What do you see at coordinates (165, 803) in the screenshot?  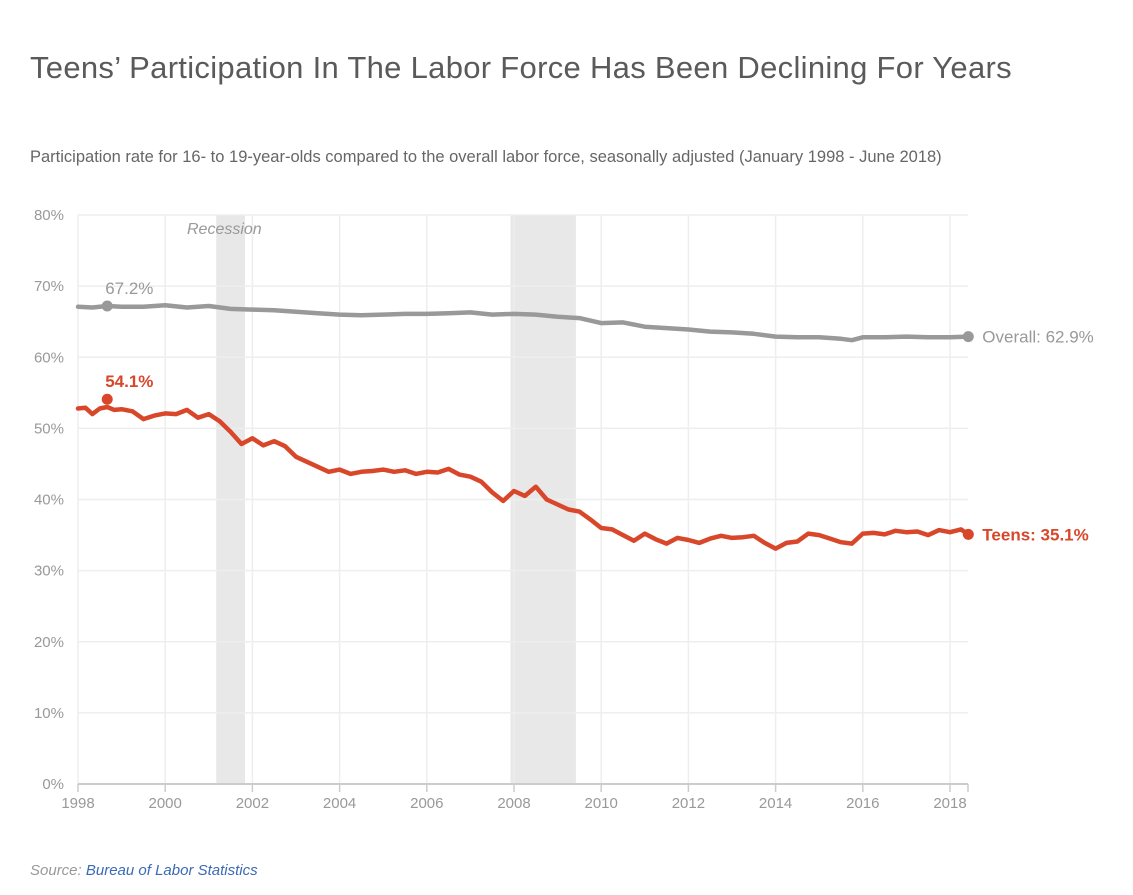 I see `x-tick-label: 2000` at bounding box center [165, 803].